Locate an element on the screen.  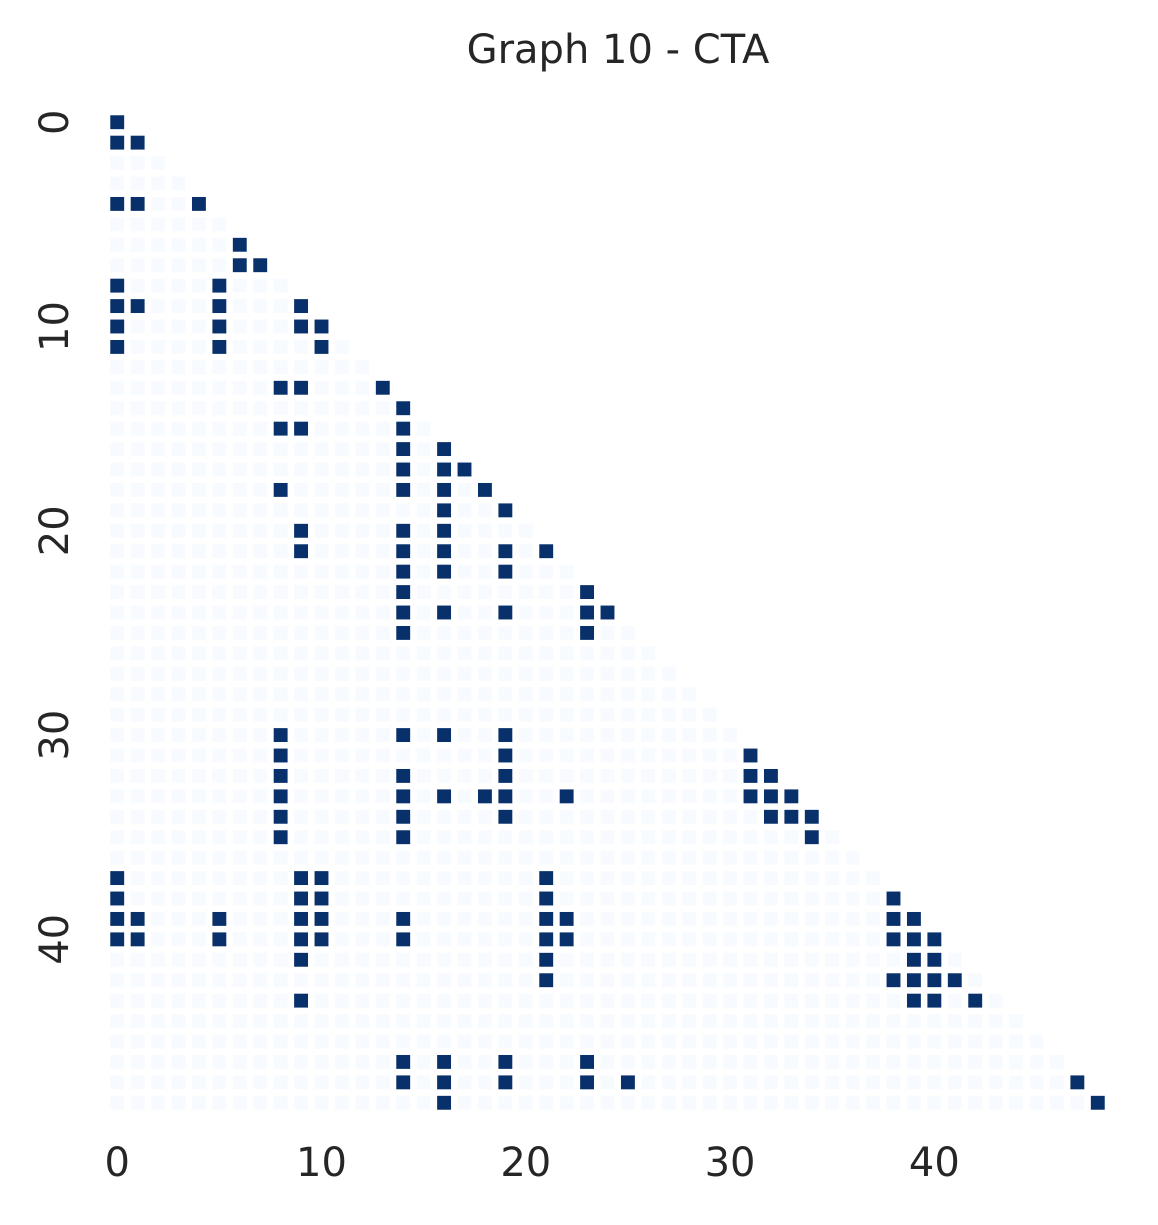
y-tick-label: 30 is located at coordinates (55, 735).